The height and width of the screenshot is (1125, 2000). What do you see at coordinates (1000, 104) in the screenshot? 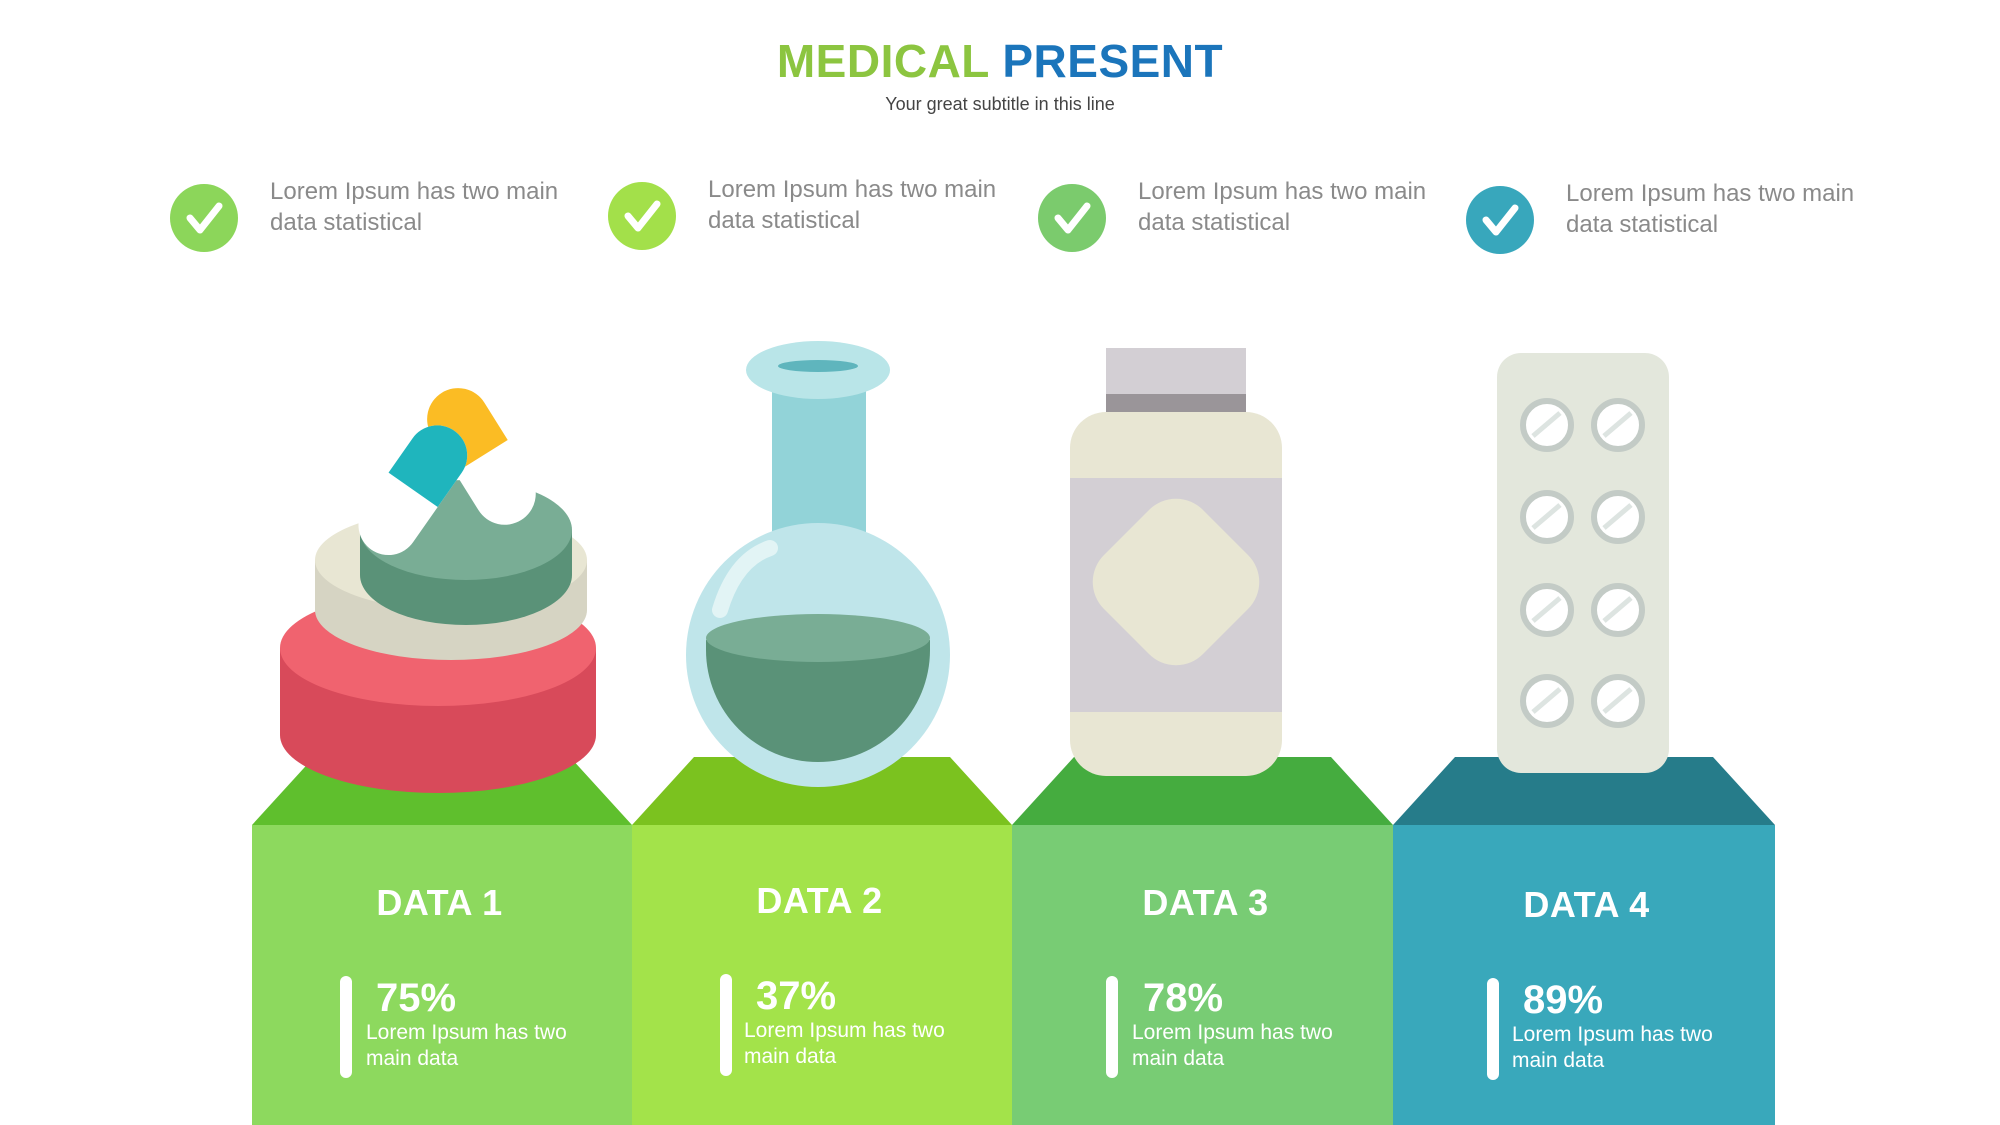
I see `page-subtitle: Your great subtitle in this line` at bounding box center [1000, 104].